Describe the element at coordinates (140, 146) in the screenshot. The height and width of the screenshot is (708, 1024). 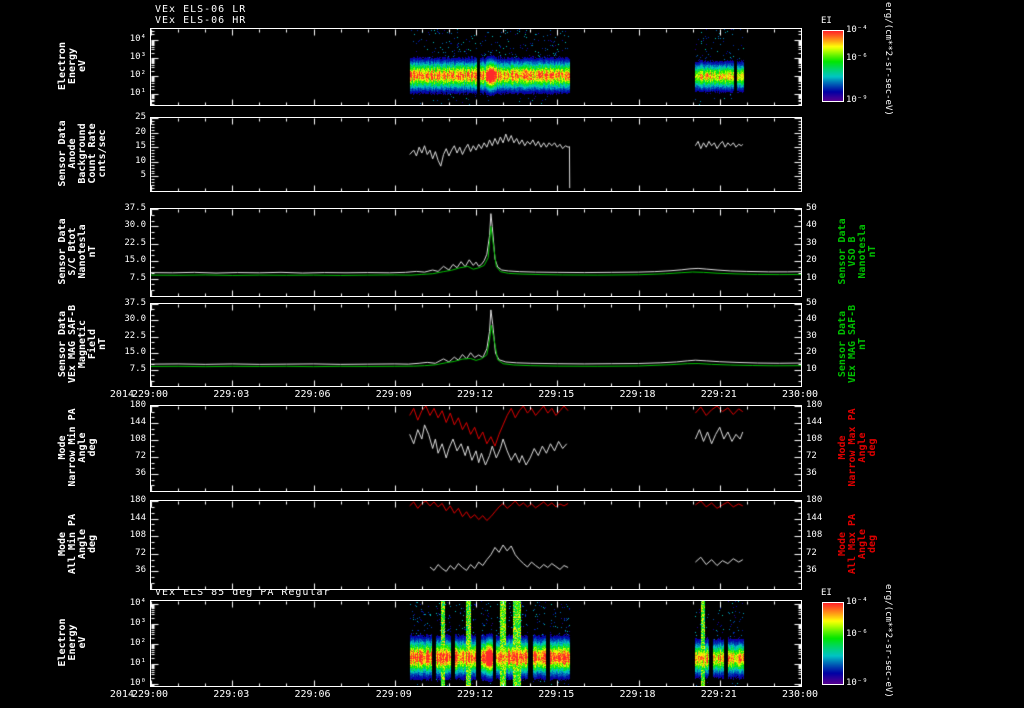
I see `ytick-label: 15` at that location.